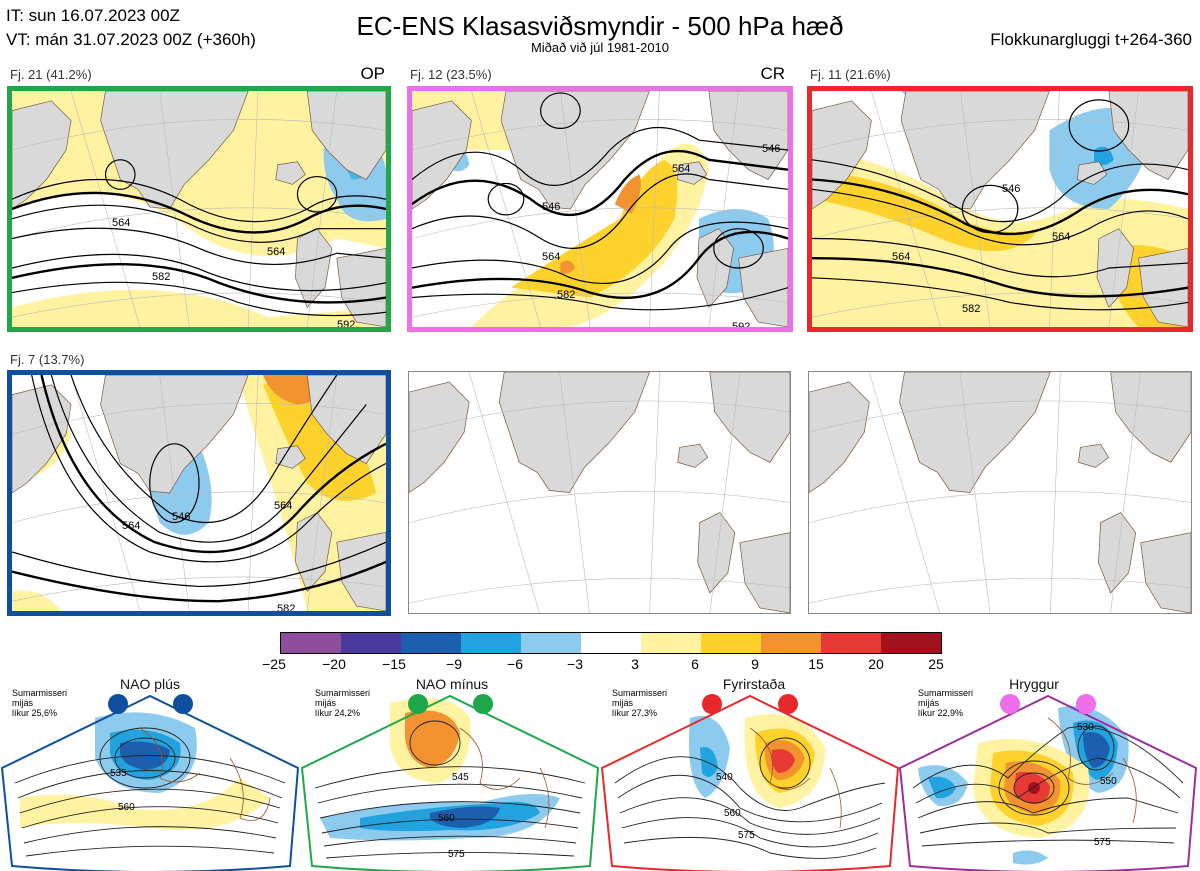 The image size is (1200, 871). Describe the element at coordinates (936, 664) in the screenshot. I see `colorbar-tick: 25` at that location.